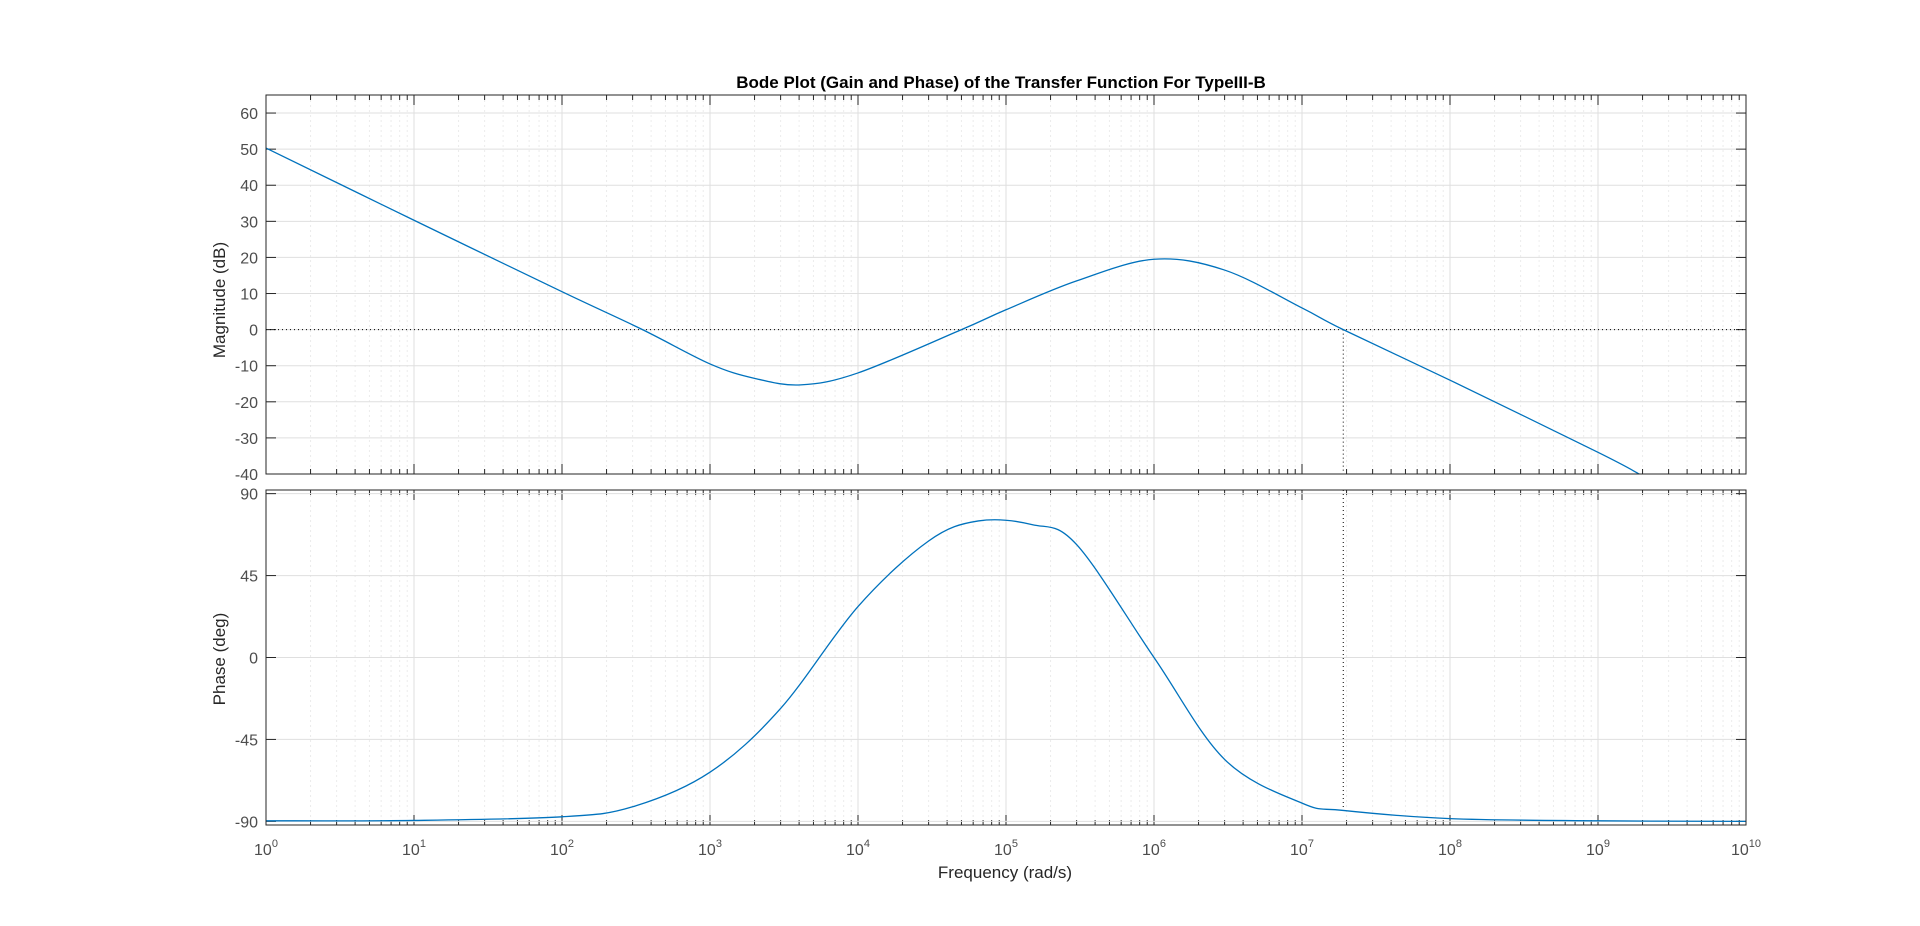  I want to click on magnitude-y-tick-label: 20, so click(249, 258).